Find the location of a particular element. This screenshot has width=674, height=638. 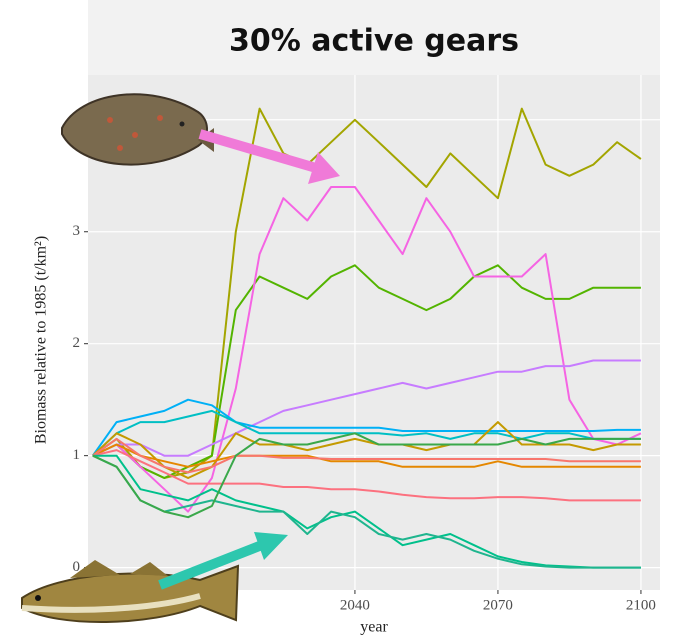

x-tick-label: 2040 is located at coordinates (355, 605).